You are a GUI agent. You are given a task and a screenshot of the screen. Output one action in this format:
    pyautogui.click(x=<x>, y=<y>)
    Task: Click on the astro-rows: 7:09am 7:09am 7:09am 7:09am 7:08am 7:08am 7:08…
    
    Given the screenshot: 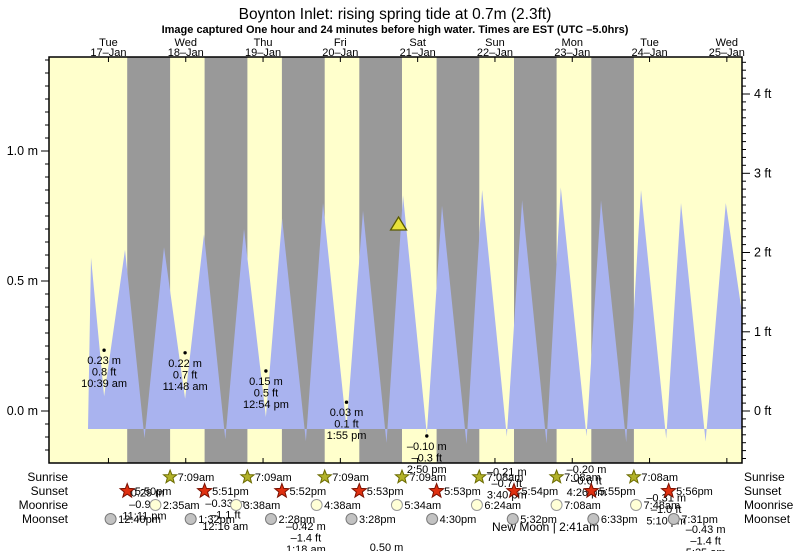 What is the action you would take?
    pyautogui.click(x=411, y=497)
    